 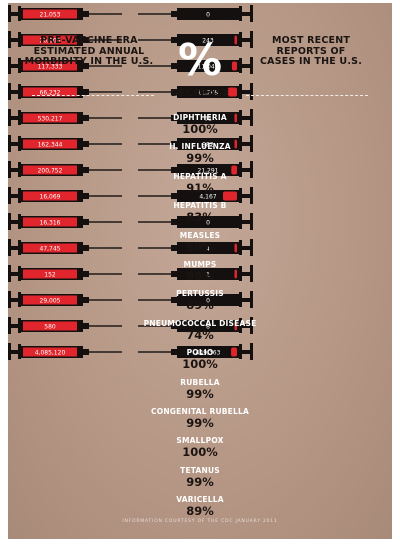 I want to click on recent-reports-header-line-3: CASES IN THE U.S., so click(x=311, y=61).